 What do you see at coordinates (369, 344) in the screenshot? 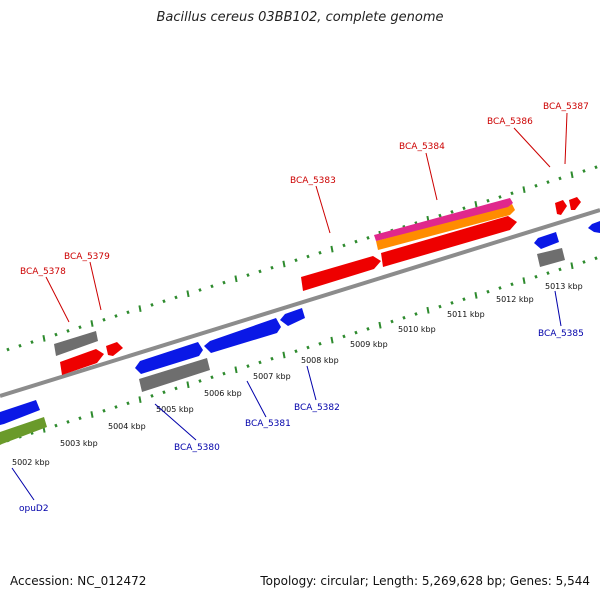
I see `scale-label: 5009 kbp` at bounding box center [369, 344].